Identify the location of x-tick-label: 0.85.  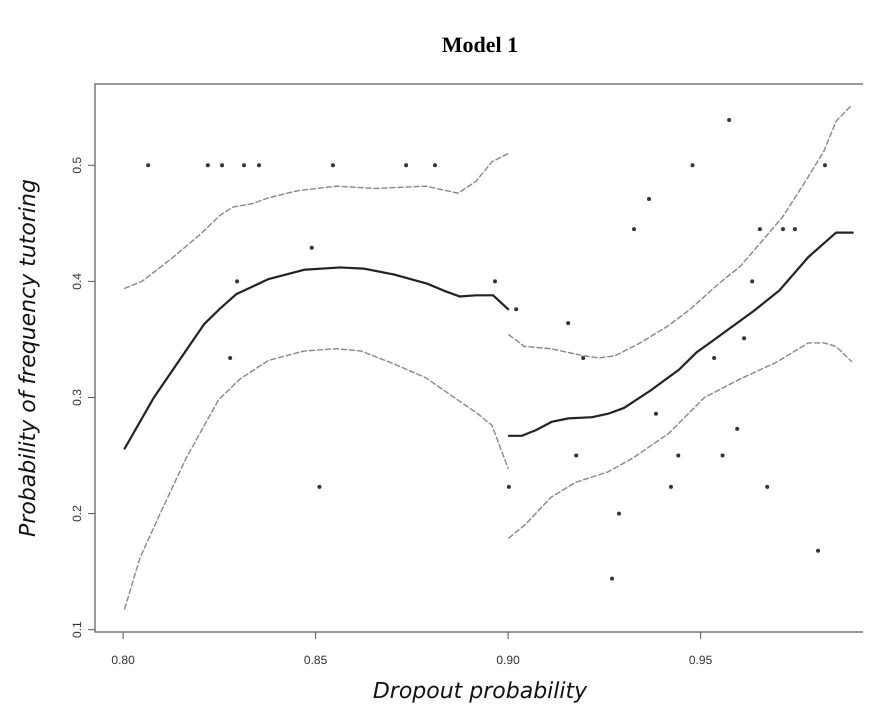
(316, 660).